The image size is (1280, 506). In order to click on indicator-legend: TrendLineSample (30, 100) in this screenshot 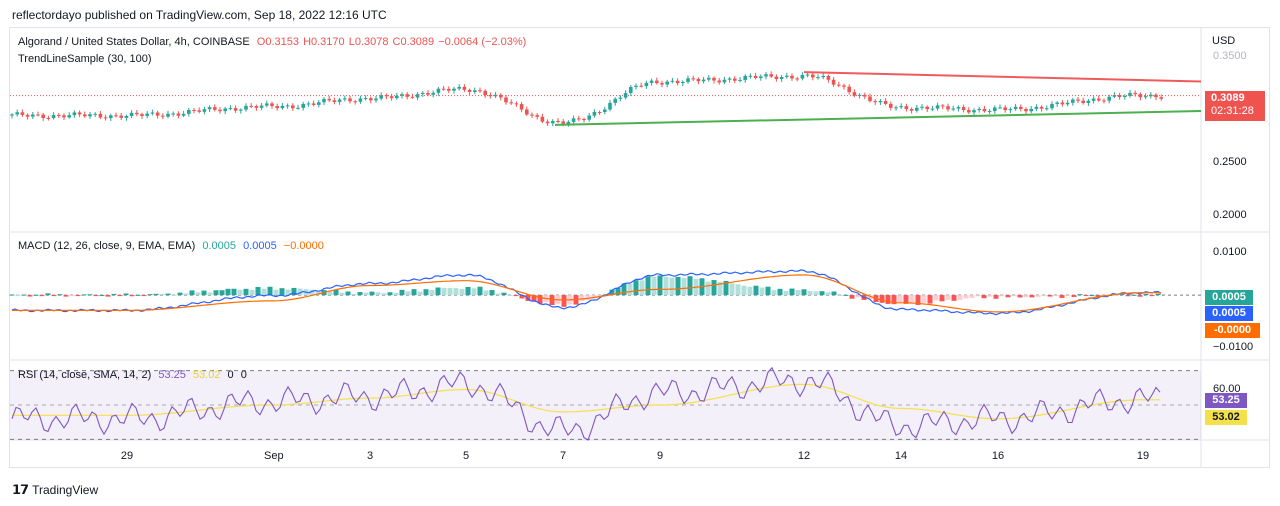, I will do `click(85, 59)`.